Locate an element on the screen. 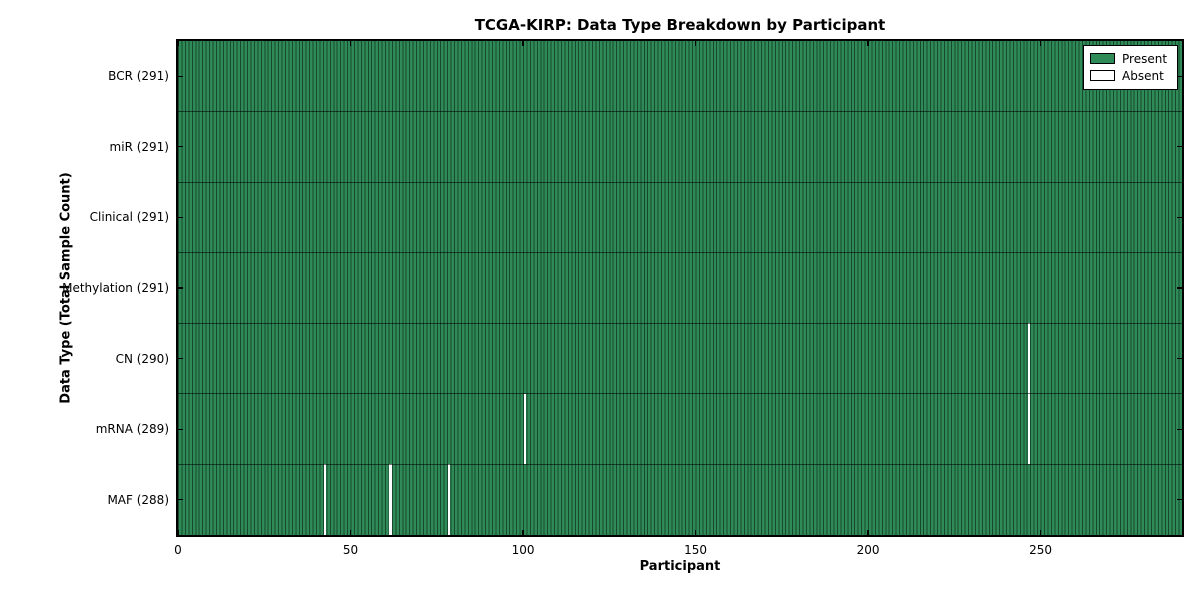 Image resolution: width=1200 pixels, height=600 pixels. y-tick-label: Clinical (291) is located at coordinates (129, 217).